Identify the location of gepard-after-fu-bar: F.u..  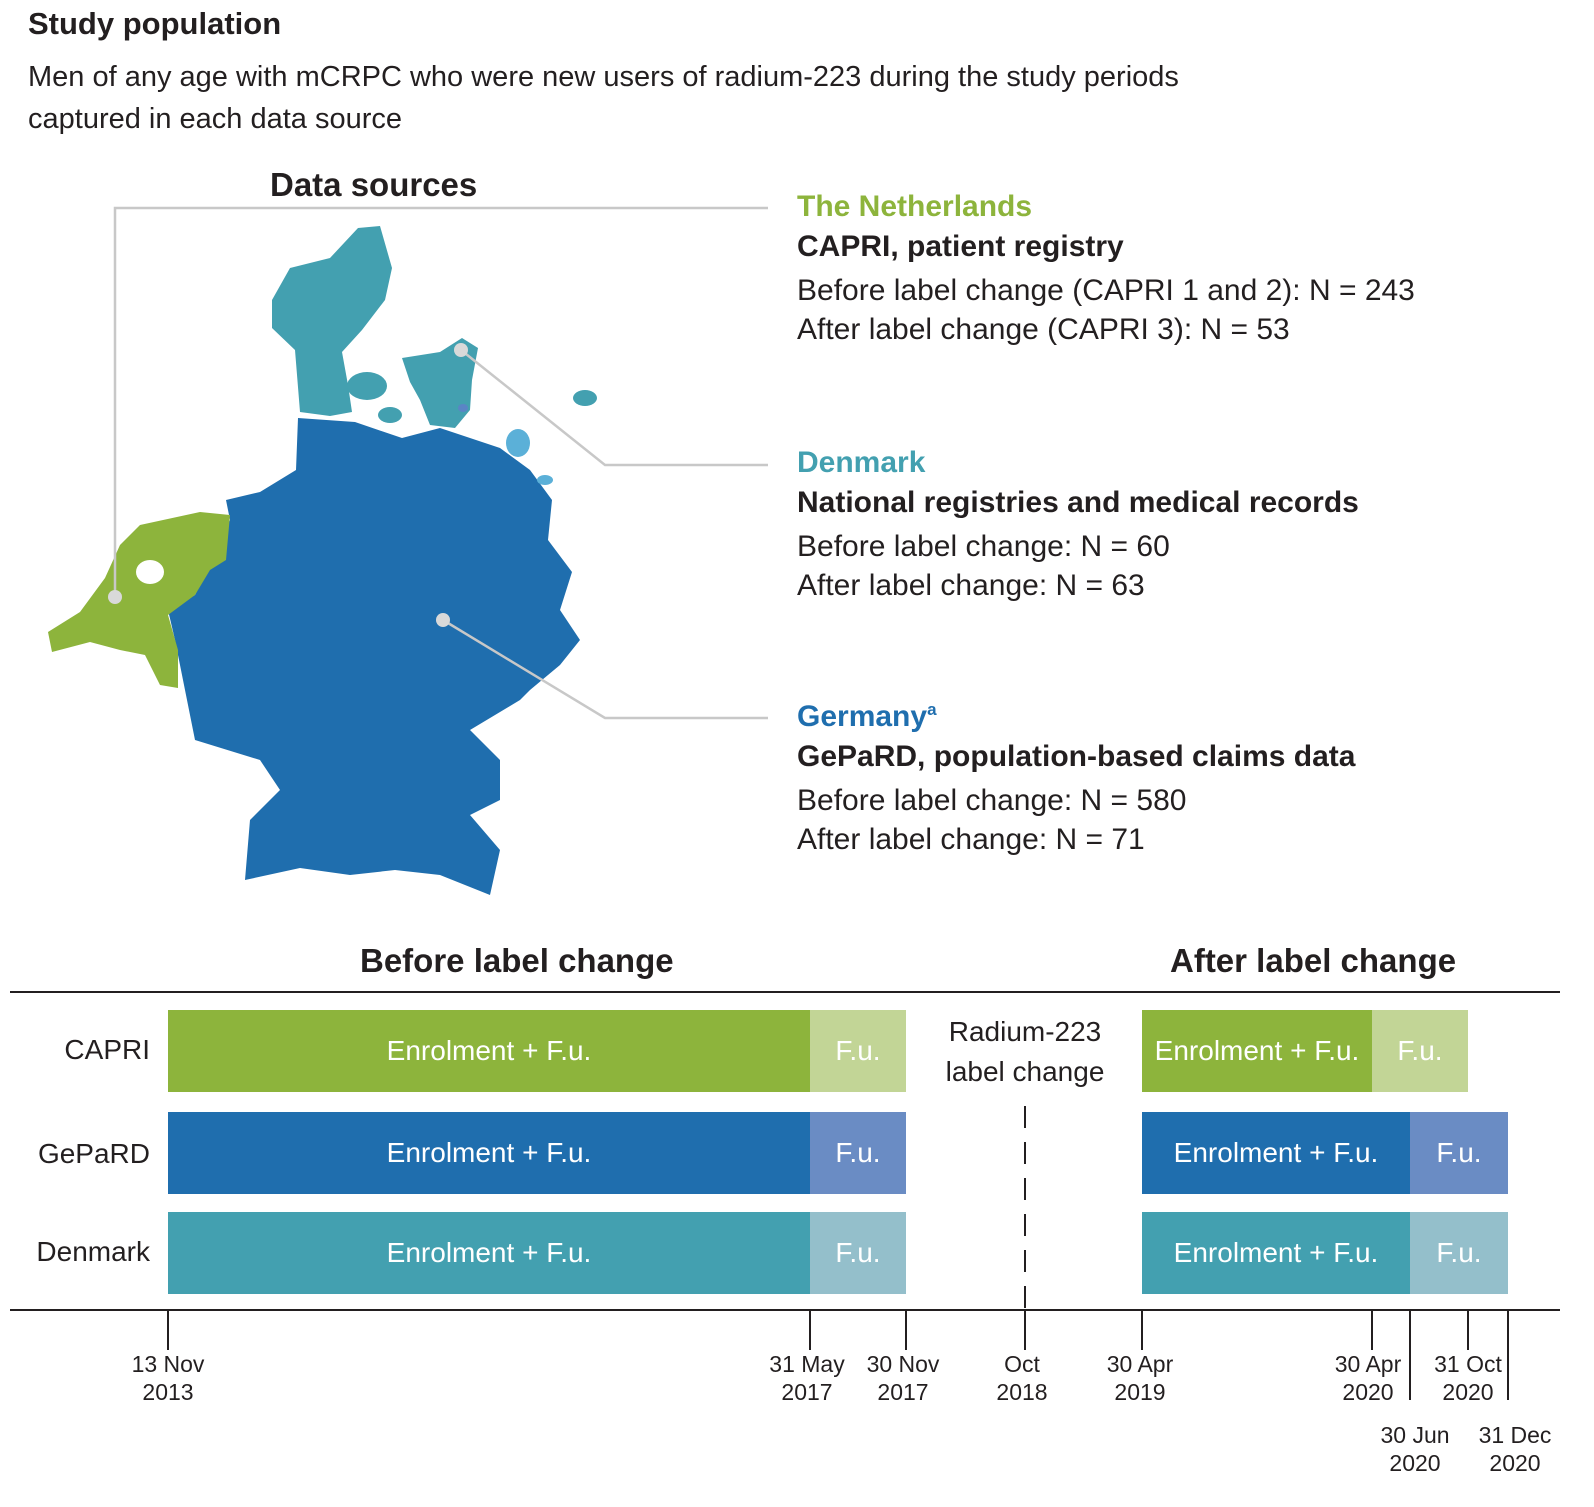
(1459, 1153).